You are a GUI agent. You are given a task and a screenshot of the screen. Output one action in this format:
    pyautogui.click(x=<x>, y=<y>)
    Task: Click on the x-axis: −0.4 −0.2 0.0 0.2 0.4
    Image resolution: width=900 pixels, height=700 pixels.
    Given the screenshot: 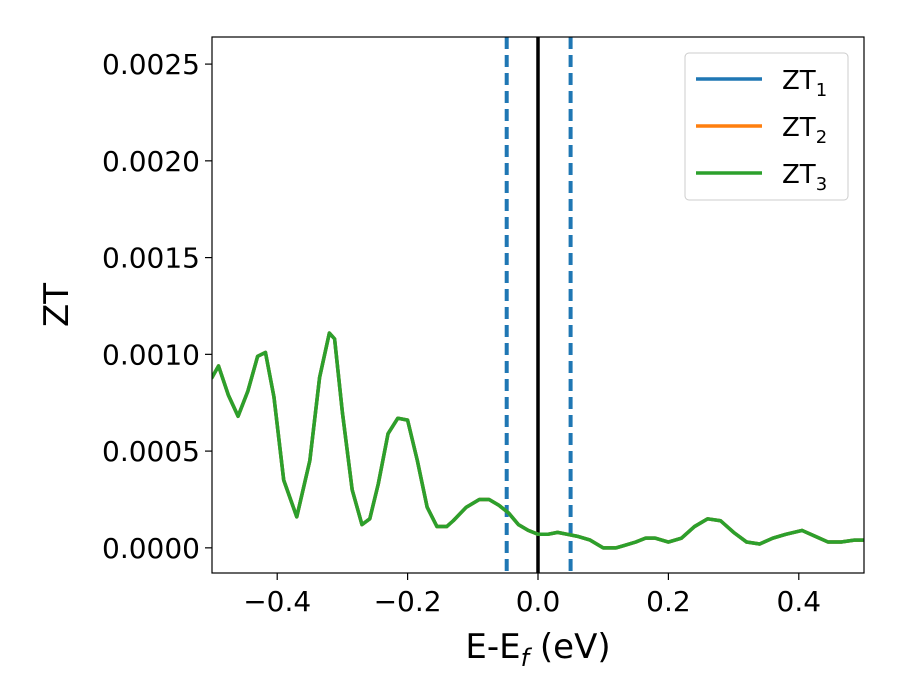 What is the action you would take?
    pyautogui.click(x=532, y=595)
    